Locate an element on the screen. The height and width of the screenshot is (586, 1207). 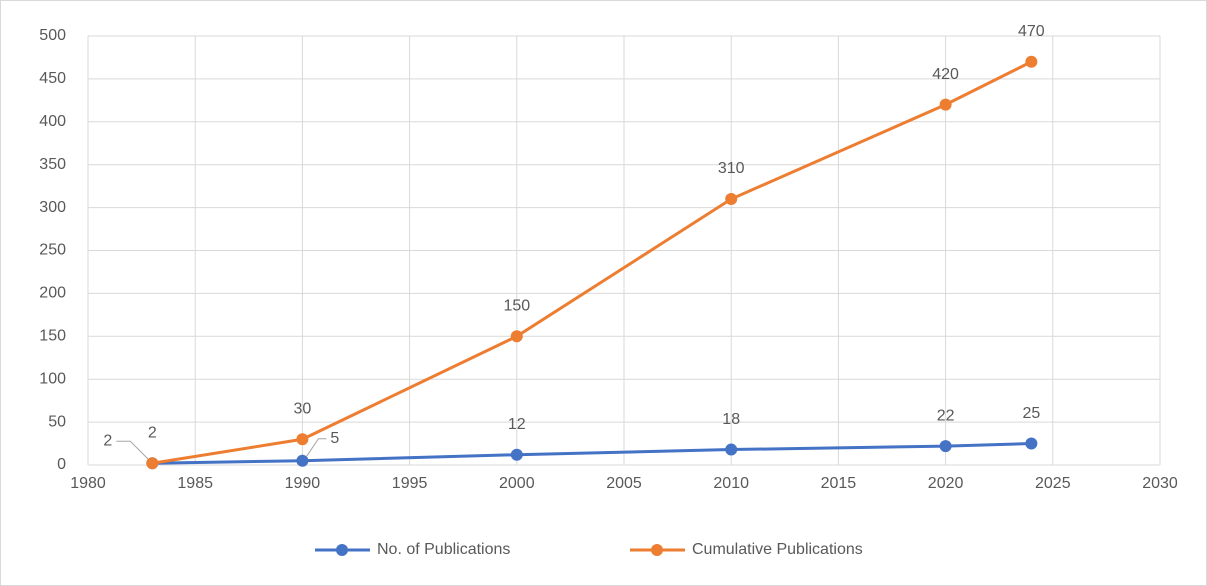
y-tick-label: 450 is located at coordinates (52, 78).